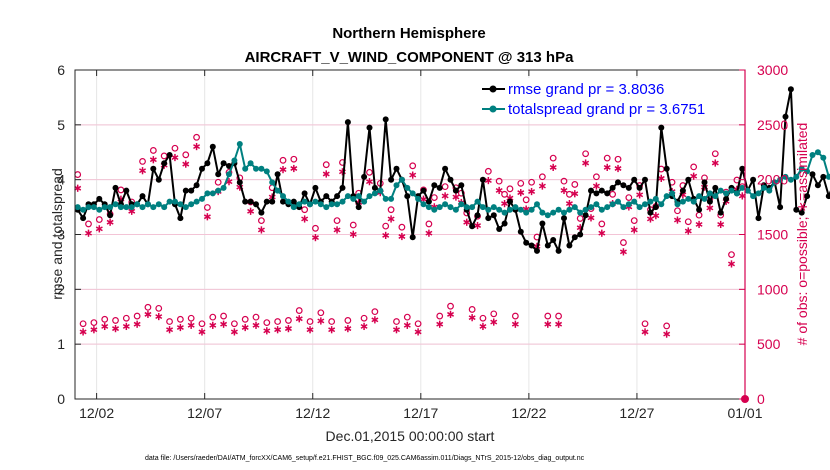 The width and height of the screenshot is (830, 470). I want to click on y2-tick-label: 0, so click(761, 399).